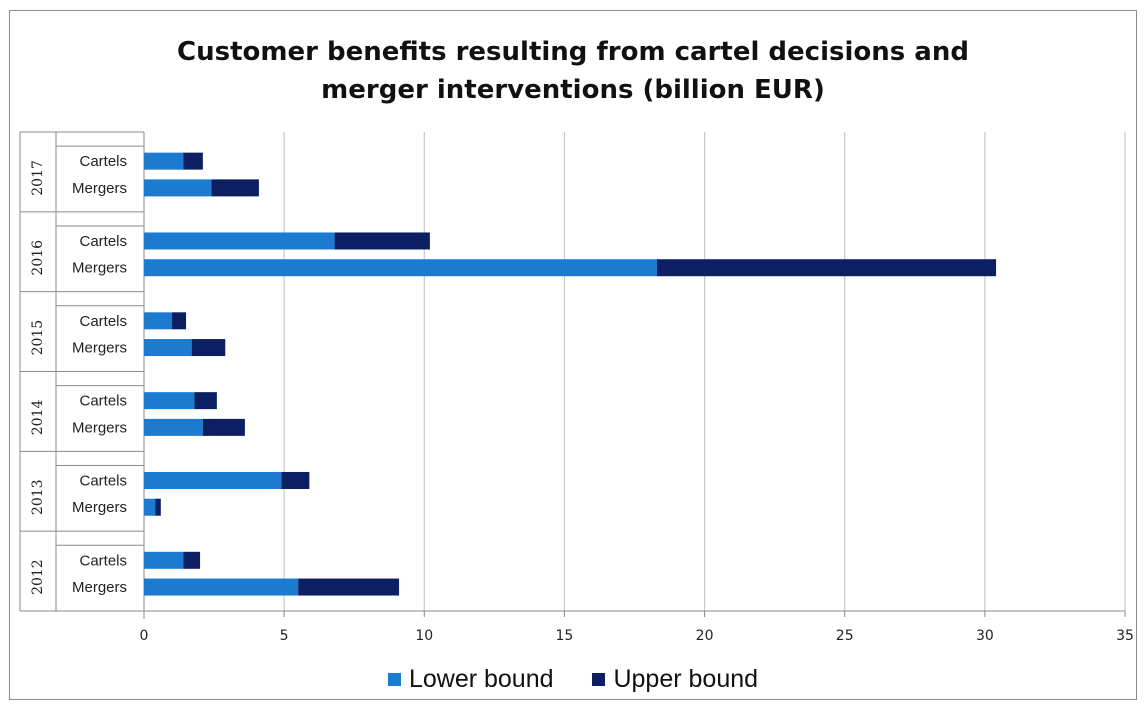  What do you see at coordinates (179, 321) in the screenshot?
I see `bar-upper-2015-cartels` at bounding box center [179, 321].